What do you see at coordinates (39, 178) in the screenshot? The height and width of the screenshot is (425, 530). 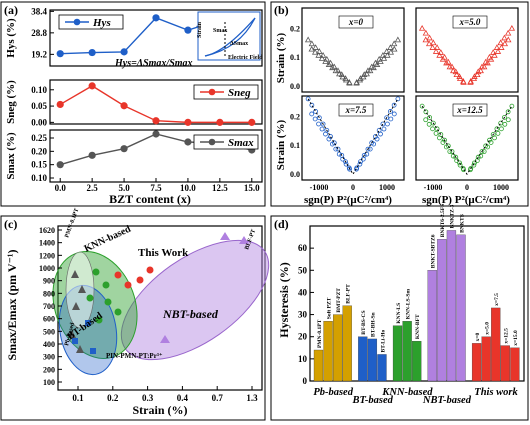 I see `y-tick-label: 0.10` at bounding box center [39, 178].